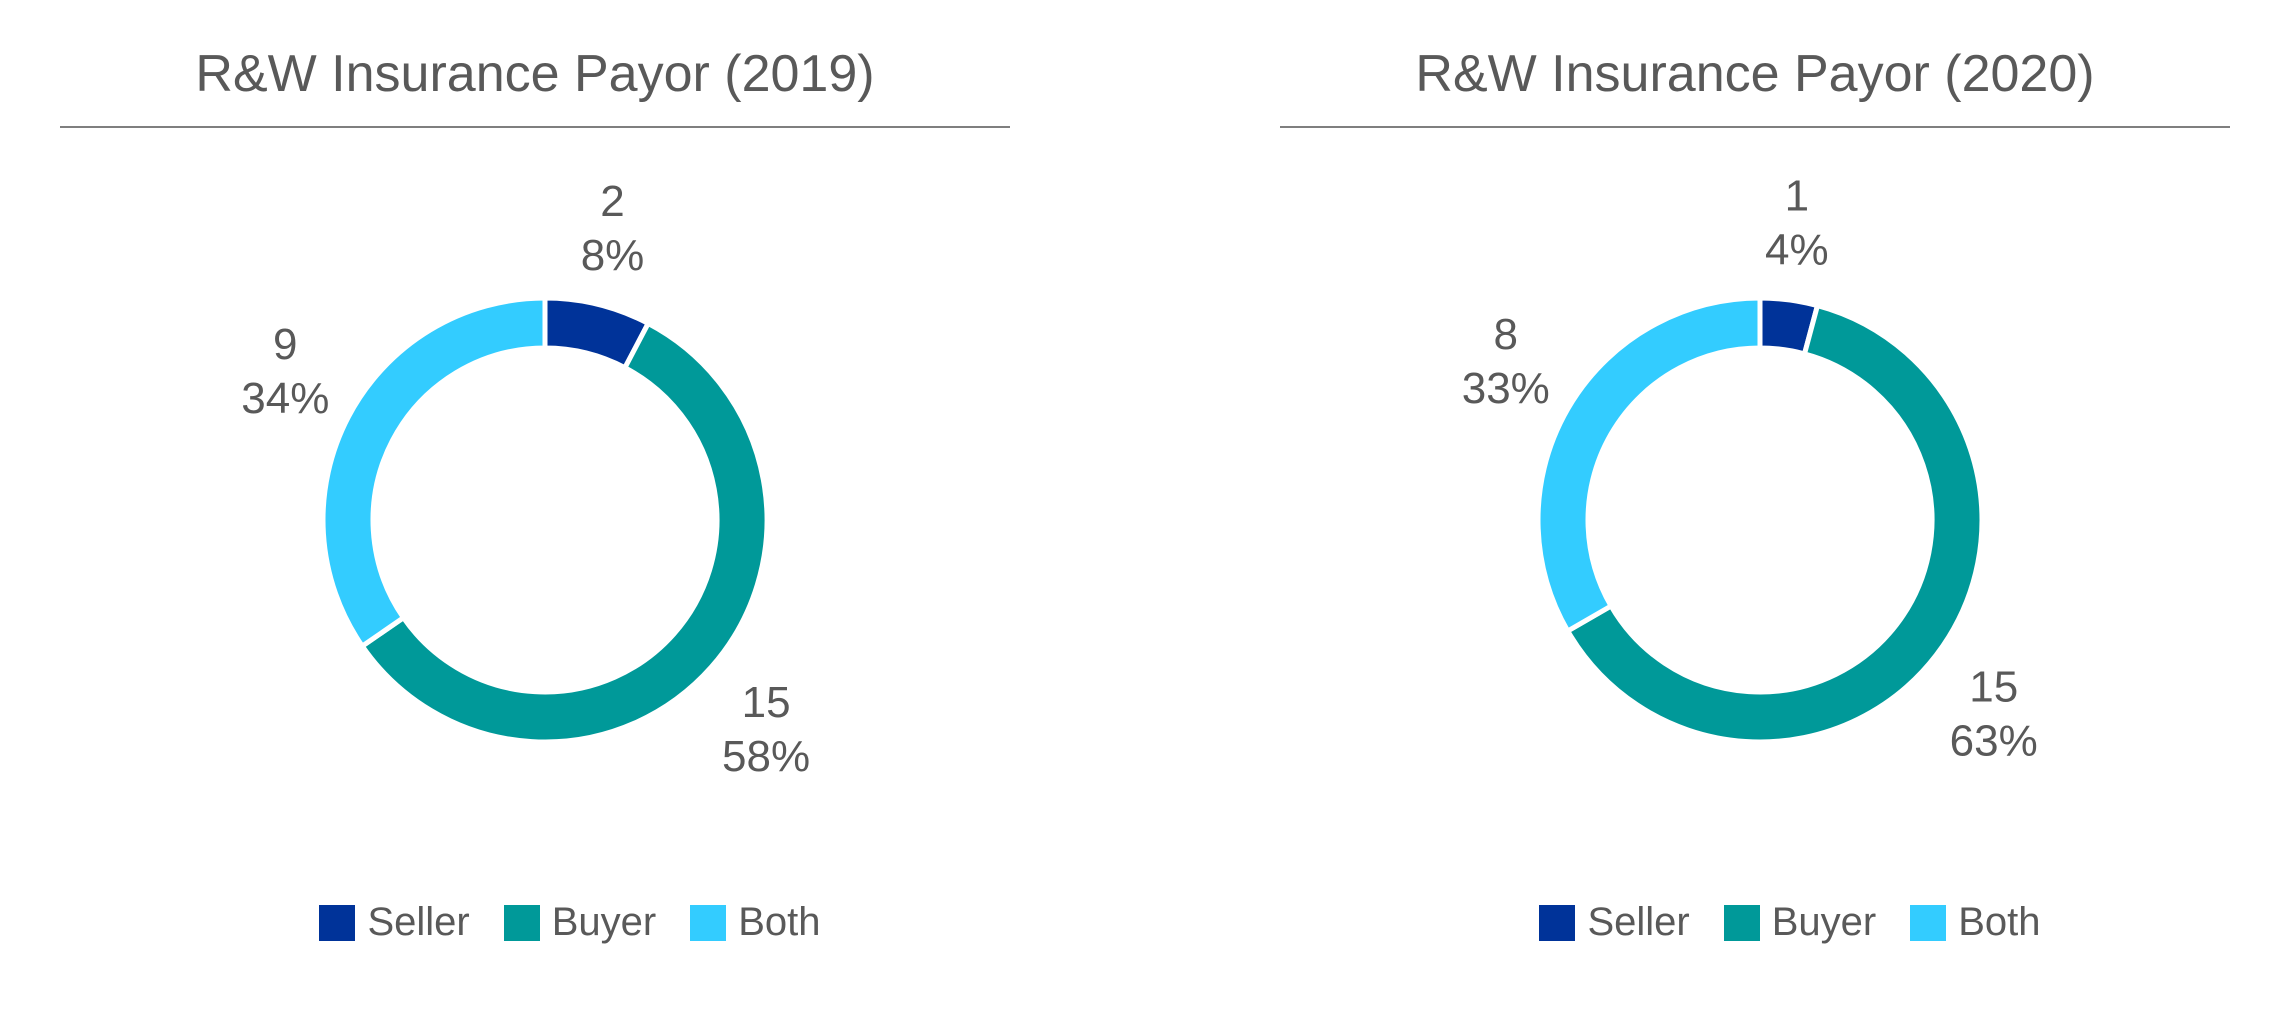 The width and height of the screenshot is (2280, 1031). What do you see at coordinates (285, 344) in the screenshot?
I see `data-label-value: 9` at bounding box center [285, 344].